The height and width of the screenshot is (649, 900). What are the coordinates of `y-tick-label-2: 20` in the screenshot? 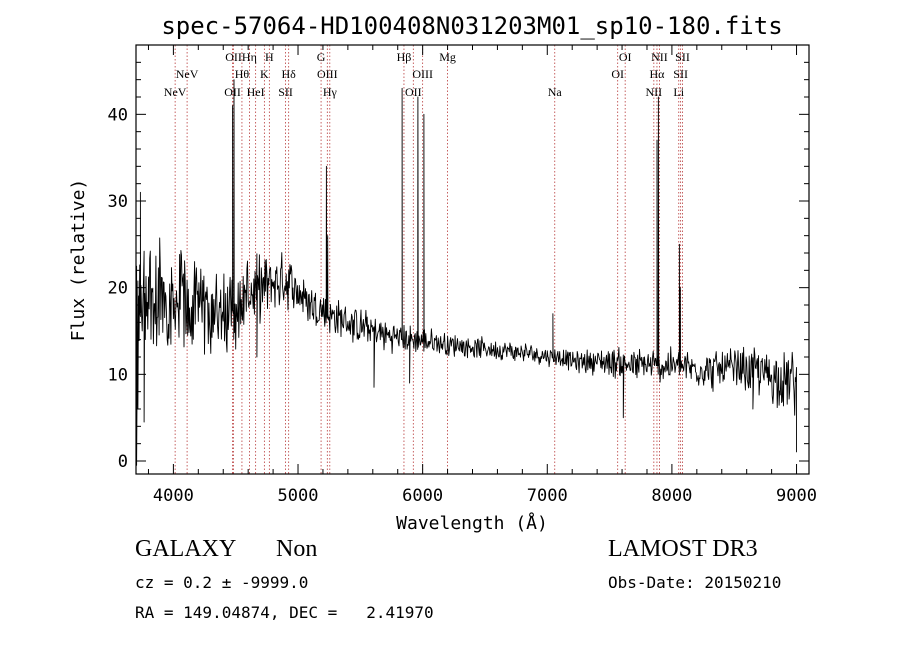 It's located at (118, 289).